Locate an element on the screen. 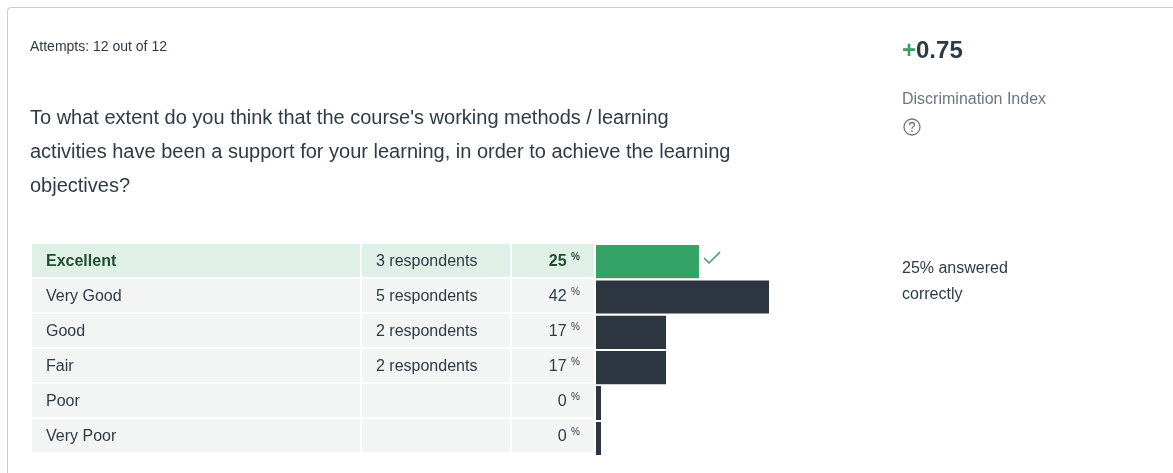  data-label: 25 $^{%}$ is located at coordinates (553, 261).